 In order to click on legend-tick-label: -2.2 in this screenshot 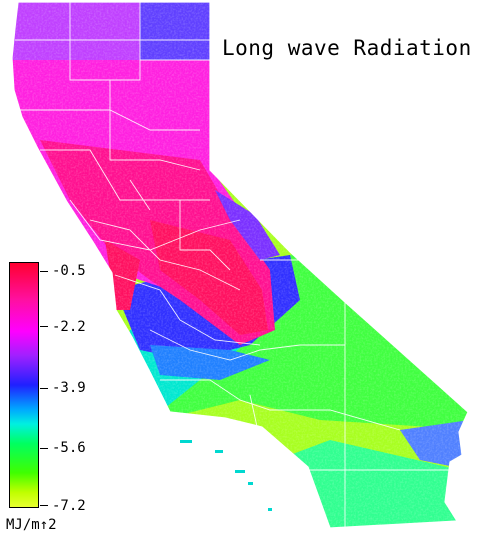, I will do `click(69, 327)`.